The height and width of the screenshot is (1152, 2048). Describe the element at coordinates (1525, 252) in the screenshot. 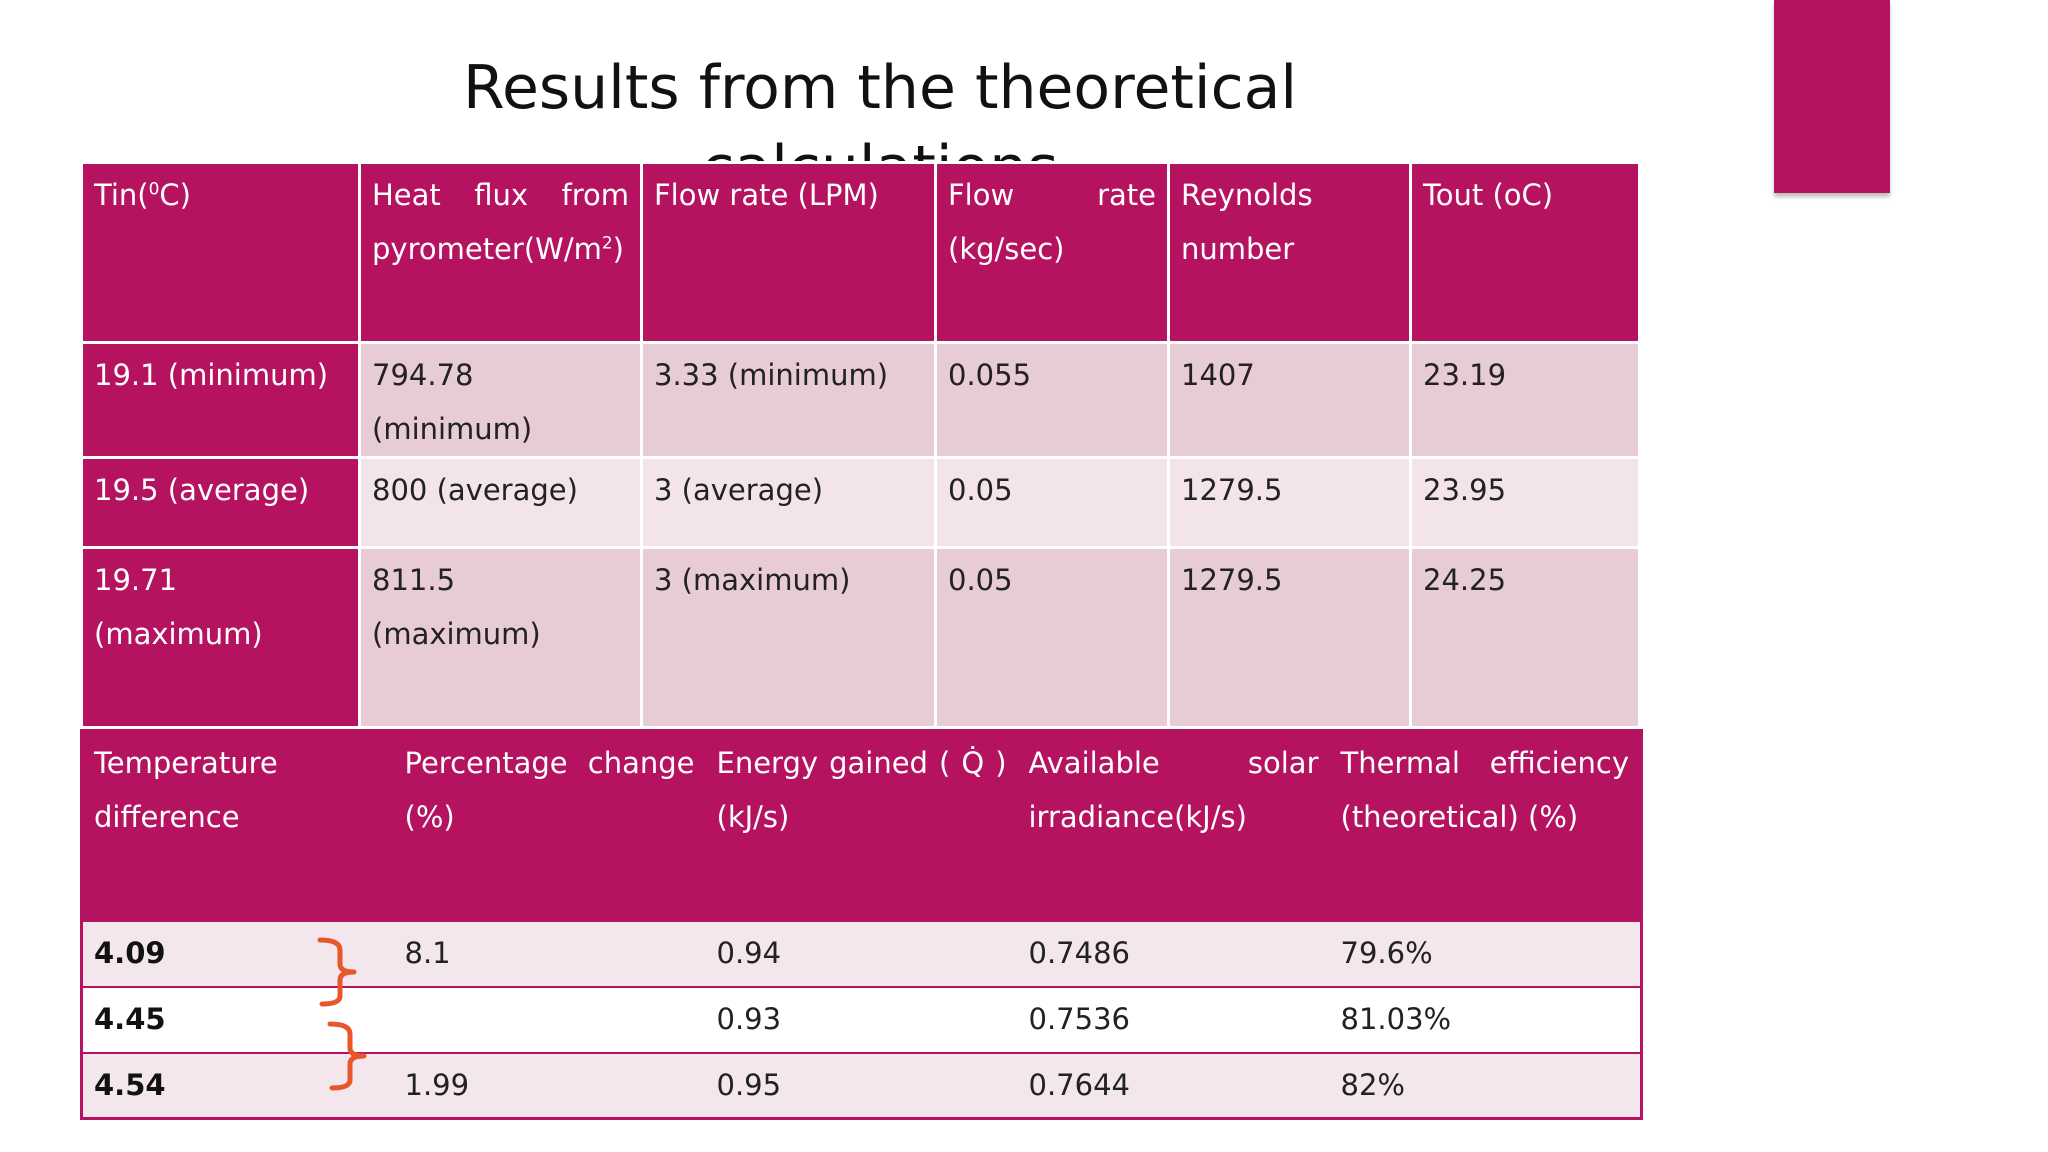

I see `header-tout: Tout (oC)` at that location.